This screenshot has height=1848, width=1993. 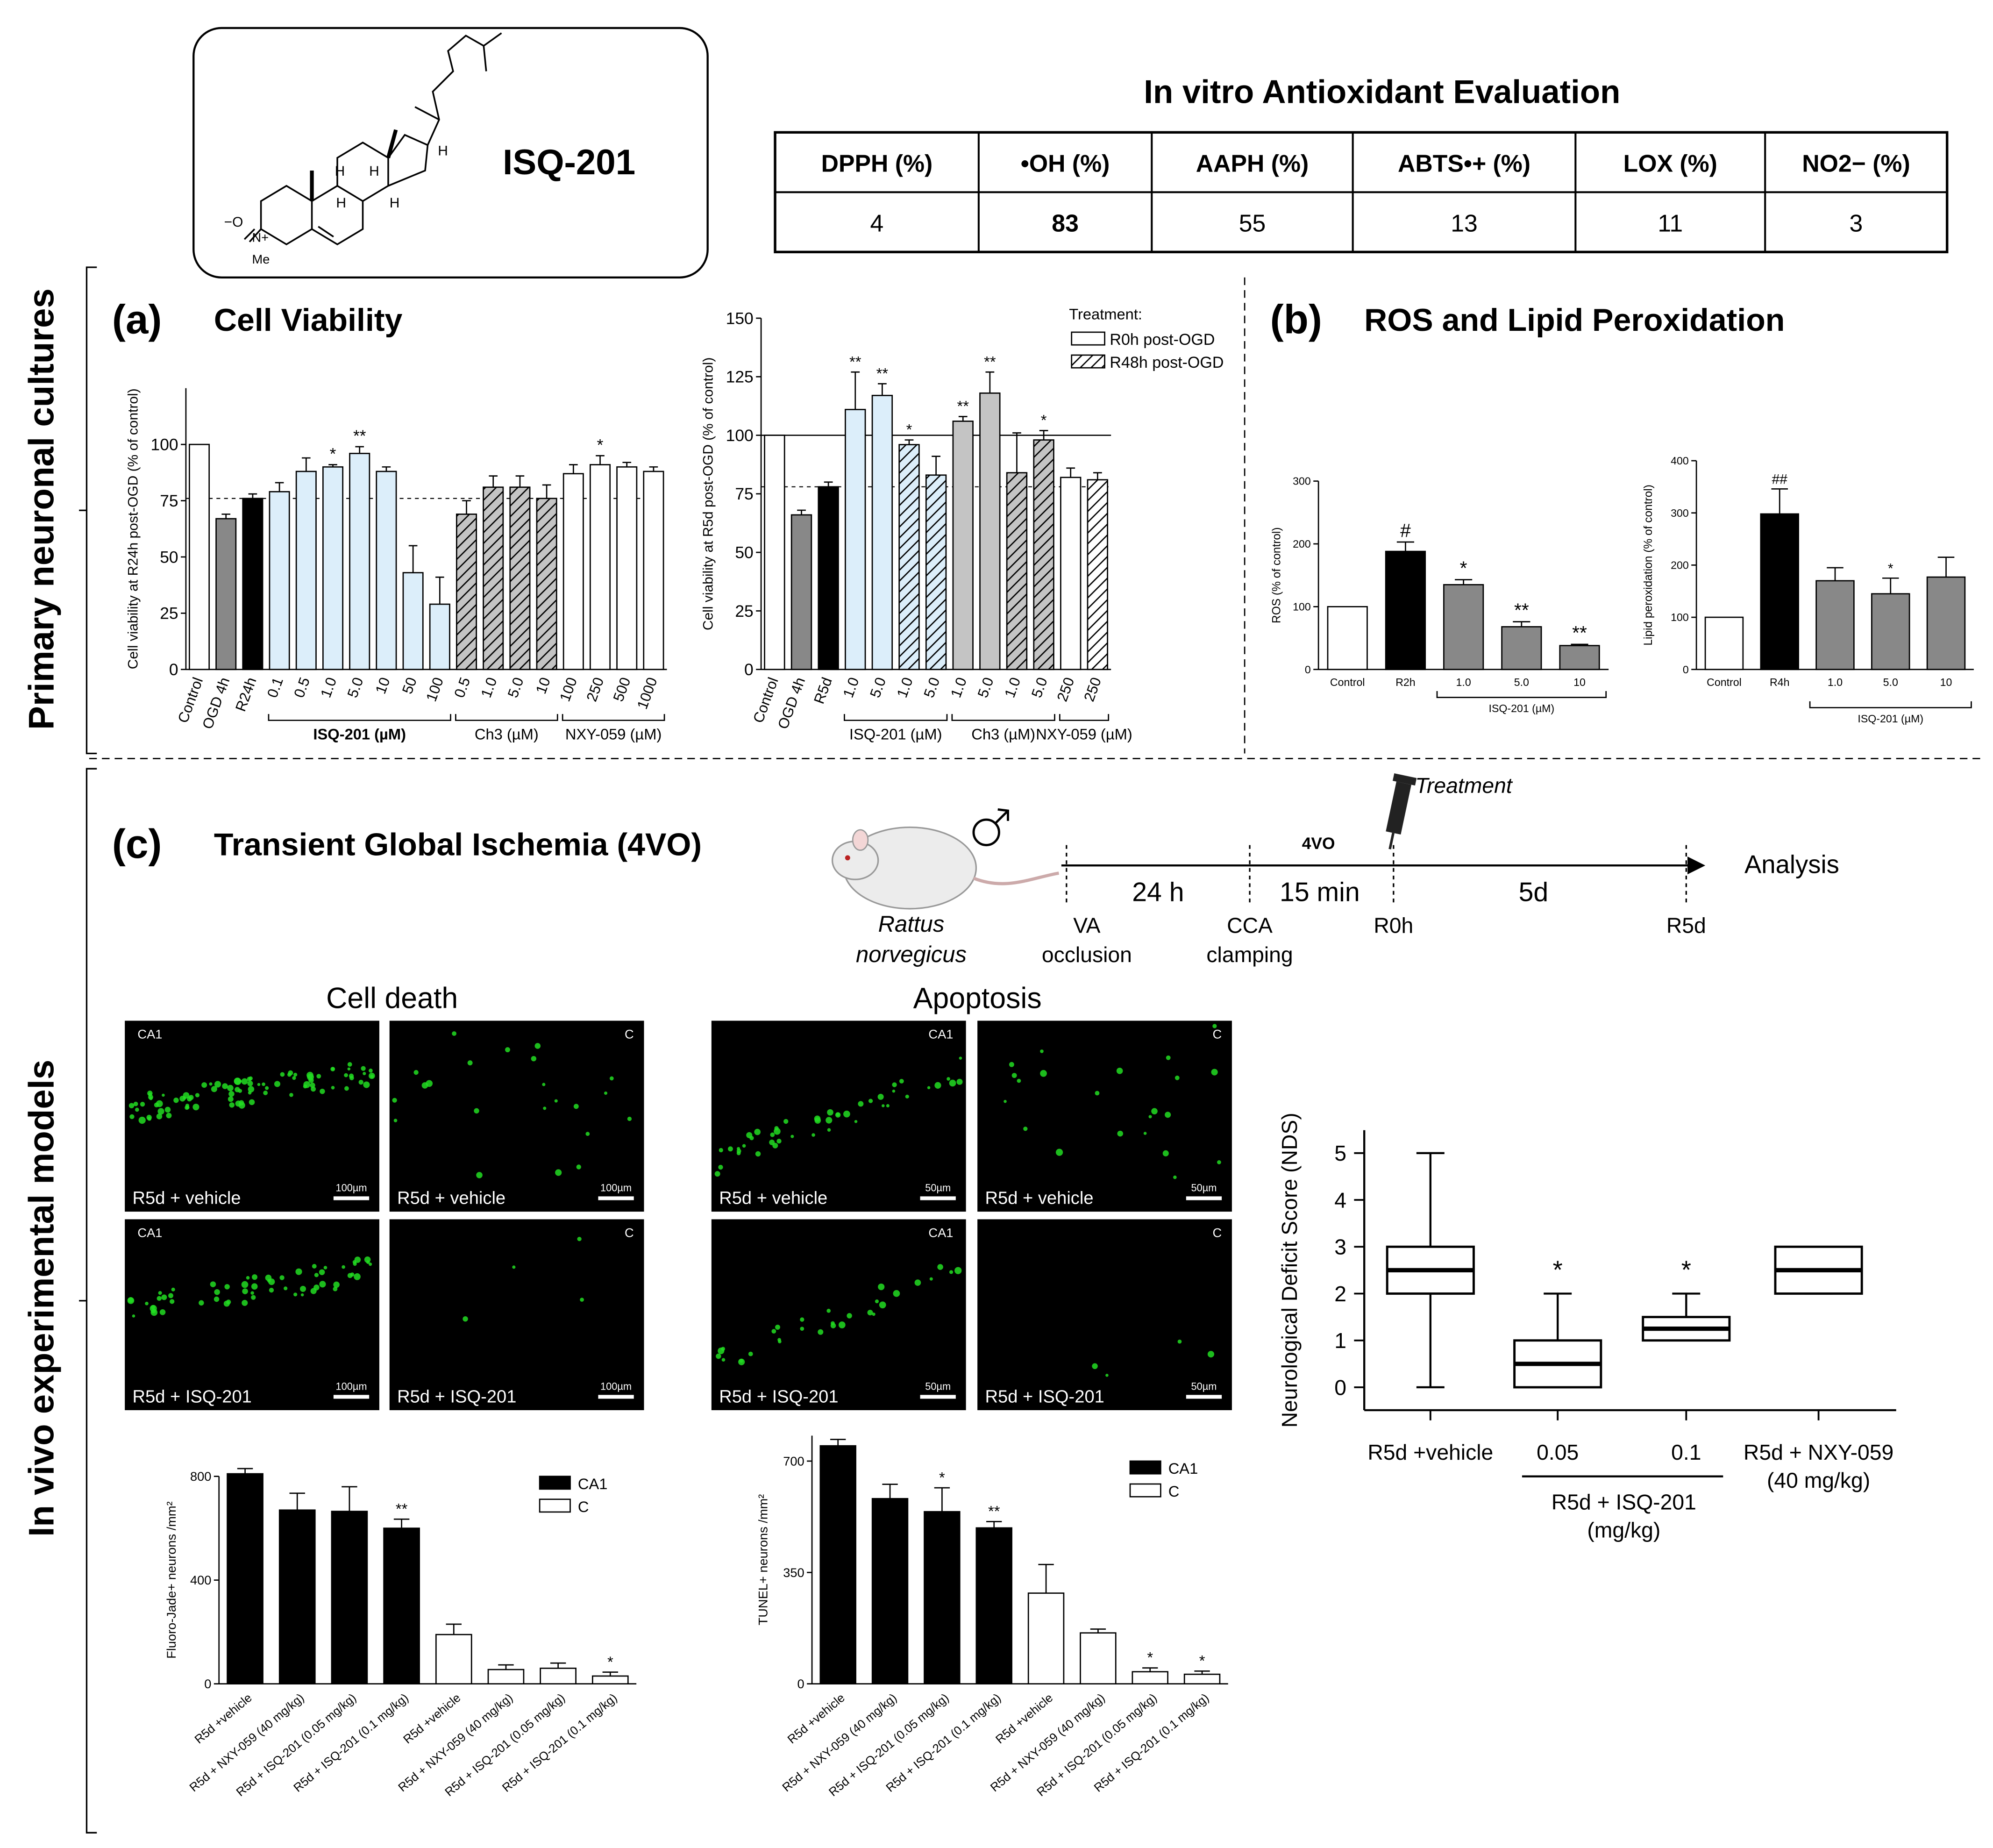 What do you see at coordinates (1680, 617) in the screenshot?
I see `y-tick-label: 100` at bounding box center [1680, 617].